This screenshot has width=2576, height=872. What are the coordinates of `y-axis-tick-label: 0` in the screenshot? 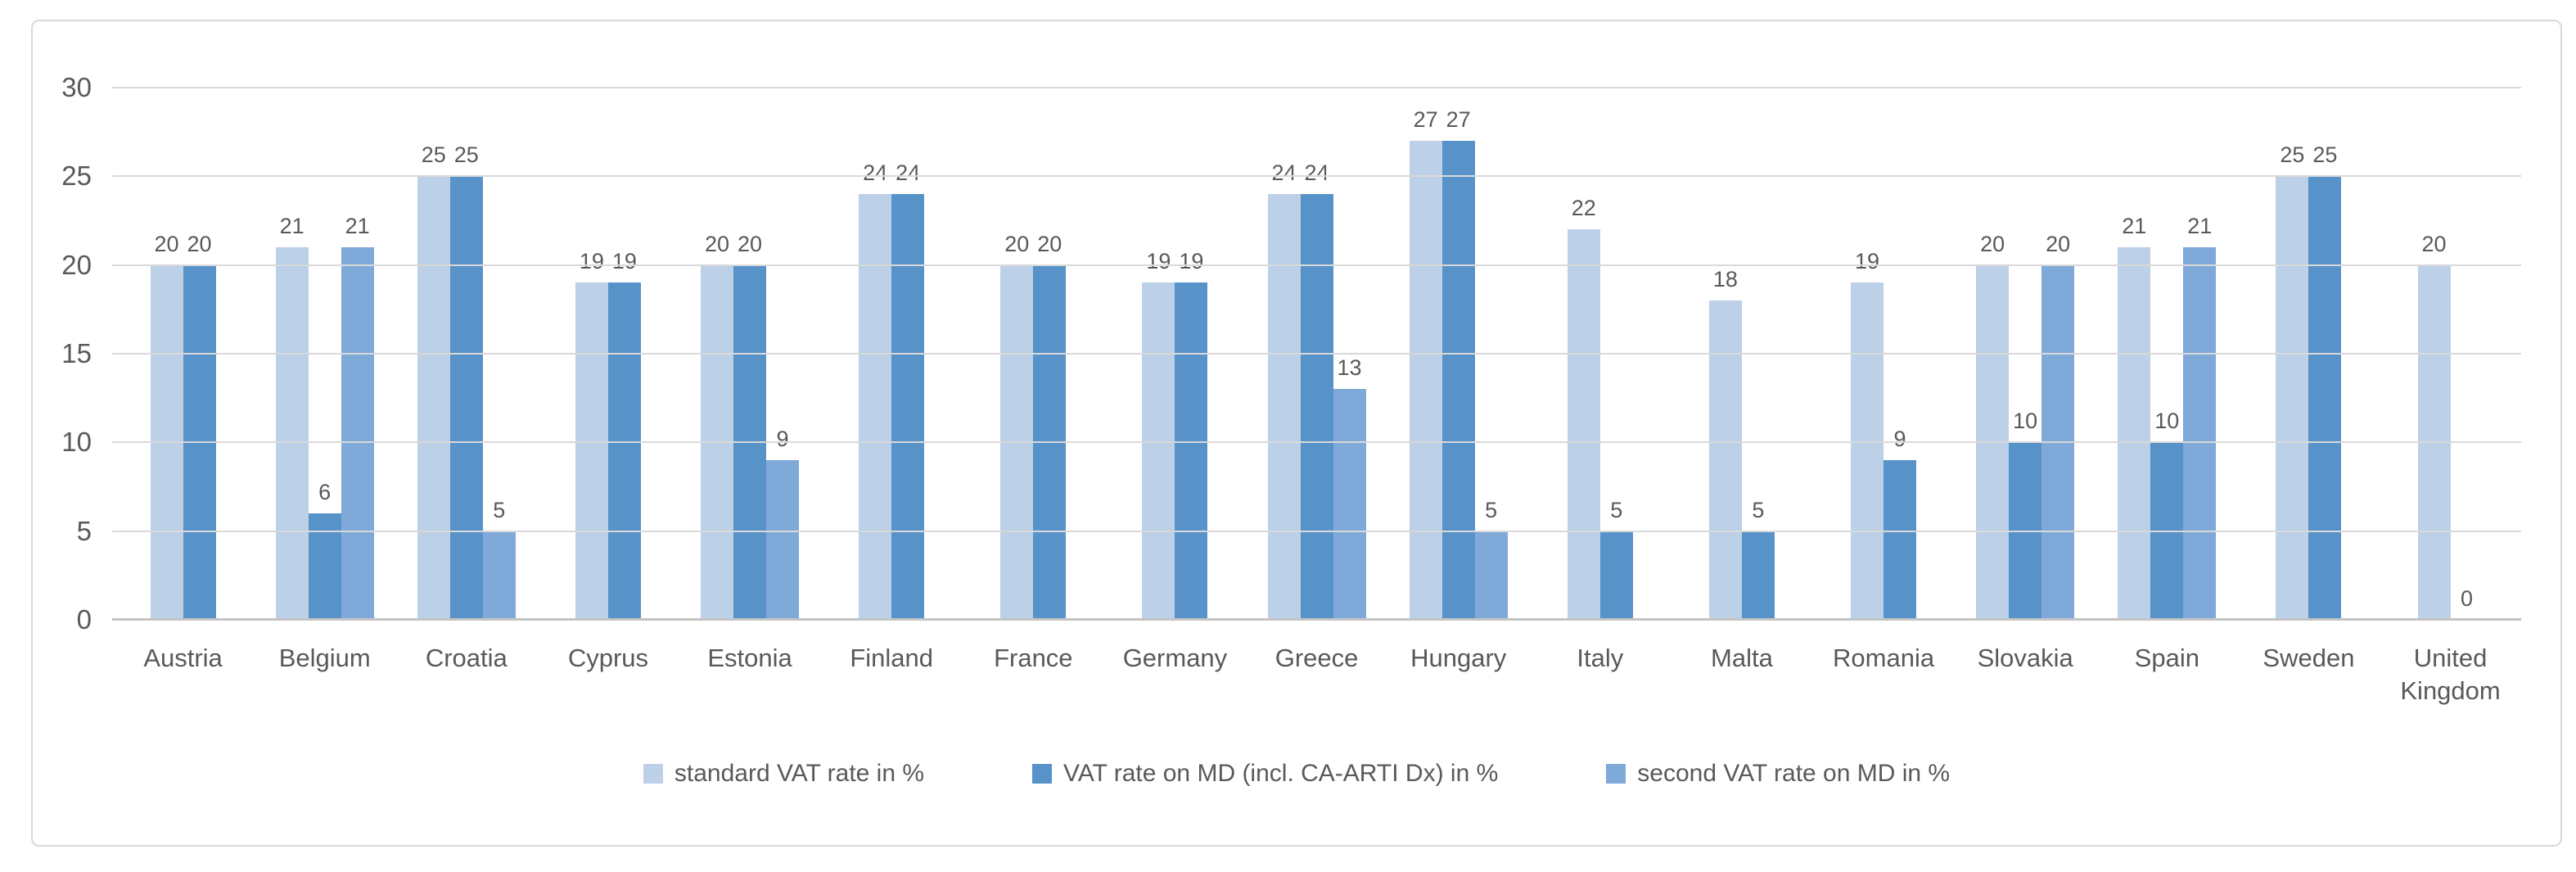 It's located at (84, 619).